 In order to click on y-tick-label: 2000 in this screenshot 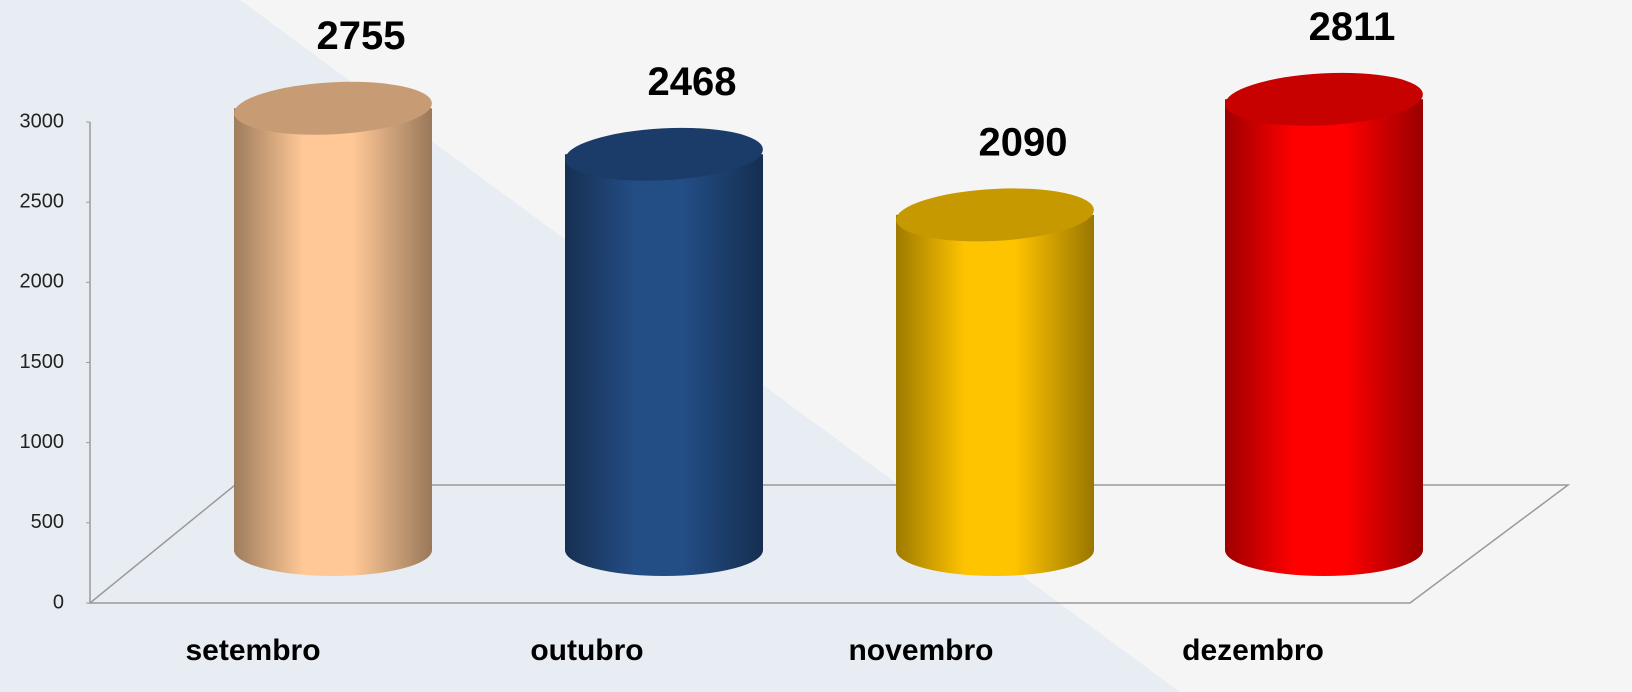, I will do `click(42, 282)`.